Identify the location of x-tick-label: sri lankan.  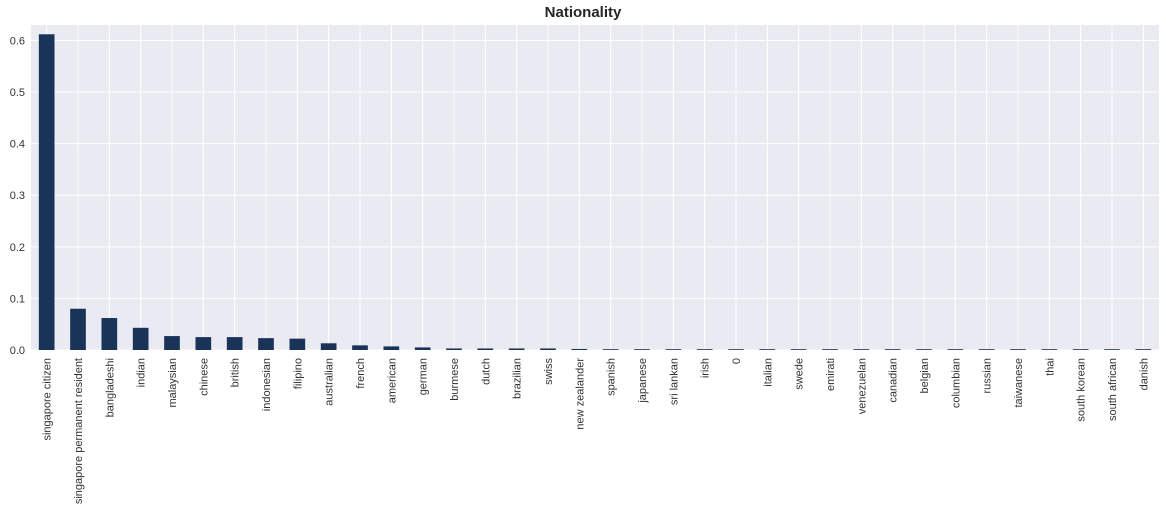
(674, 381).